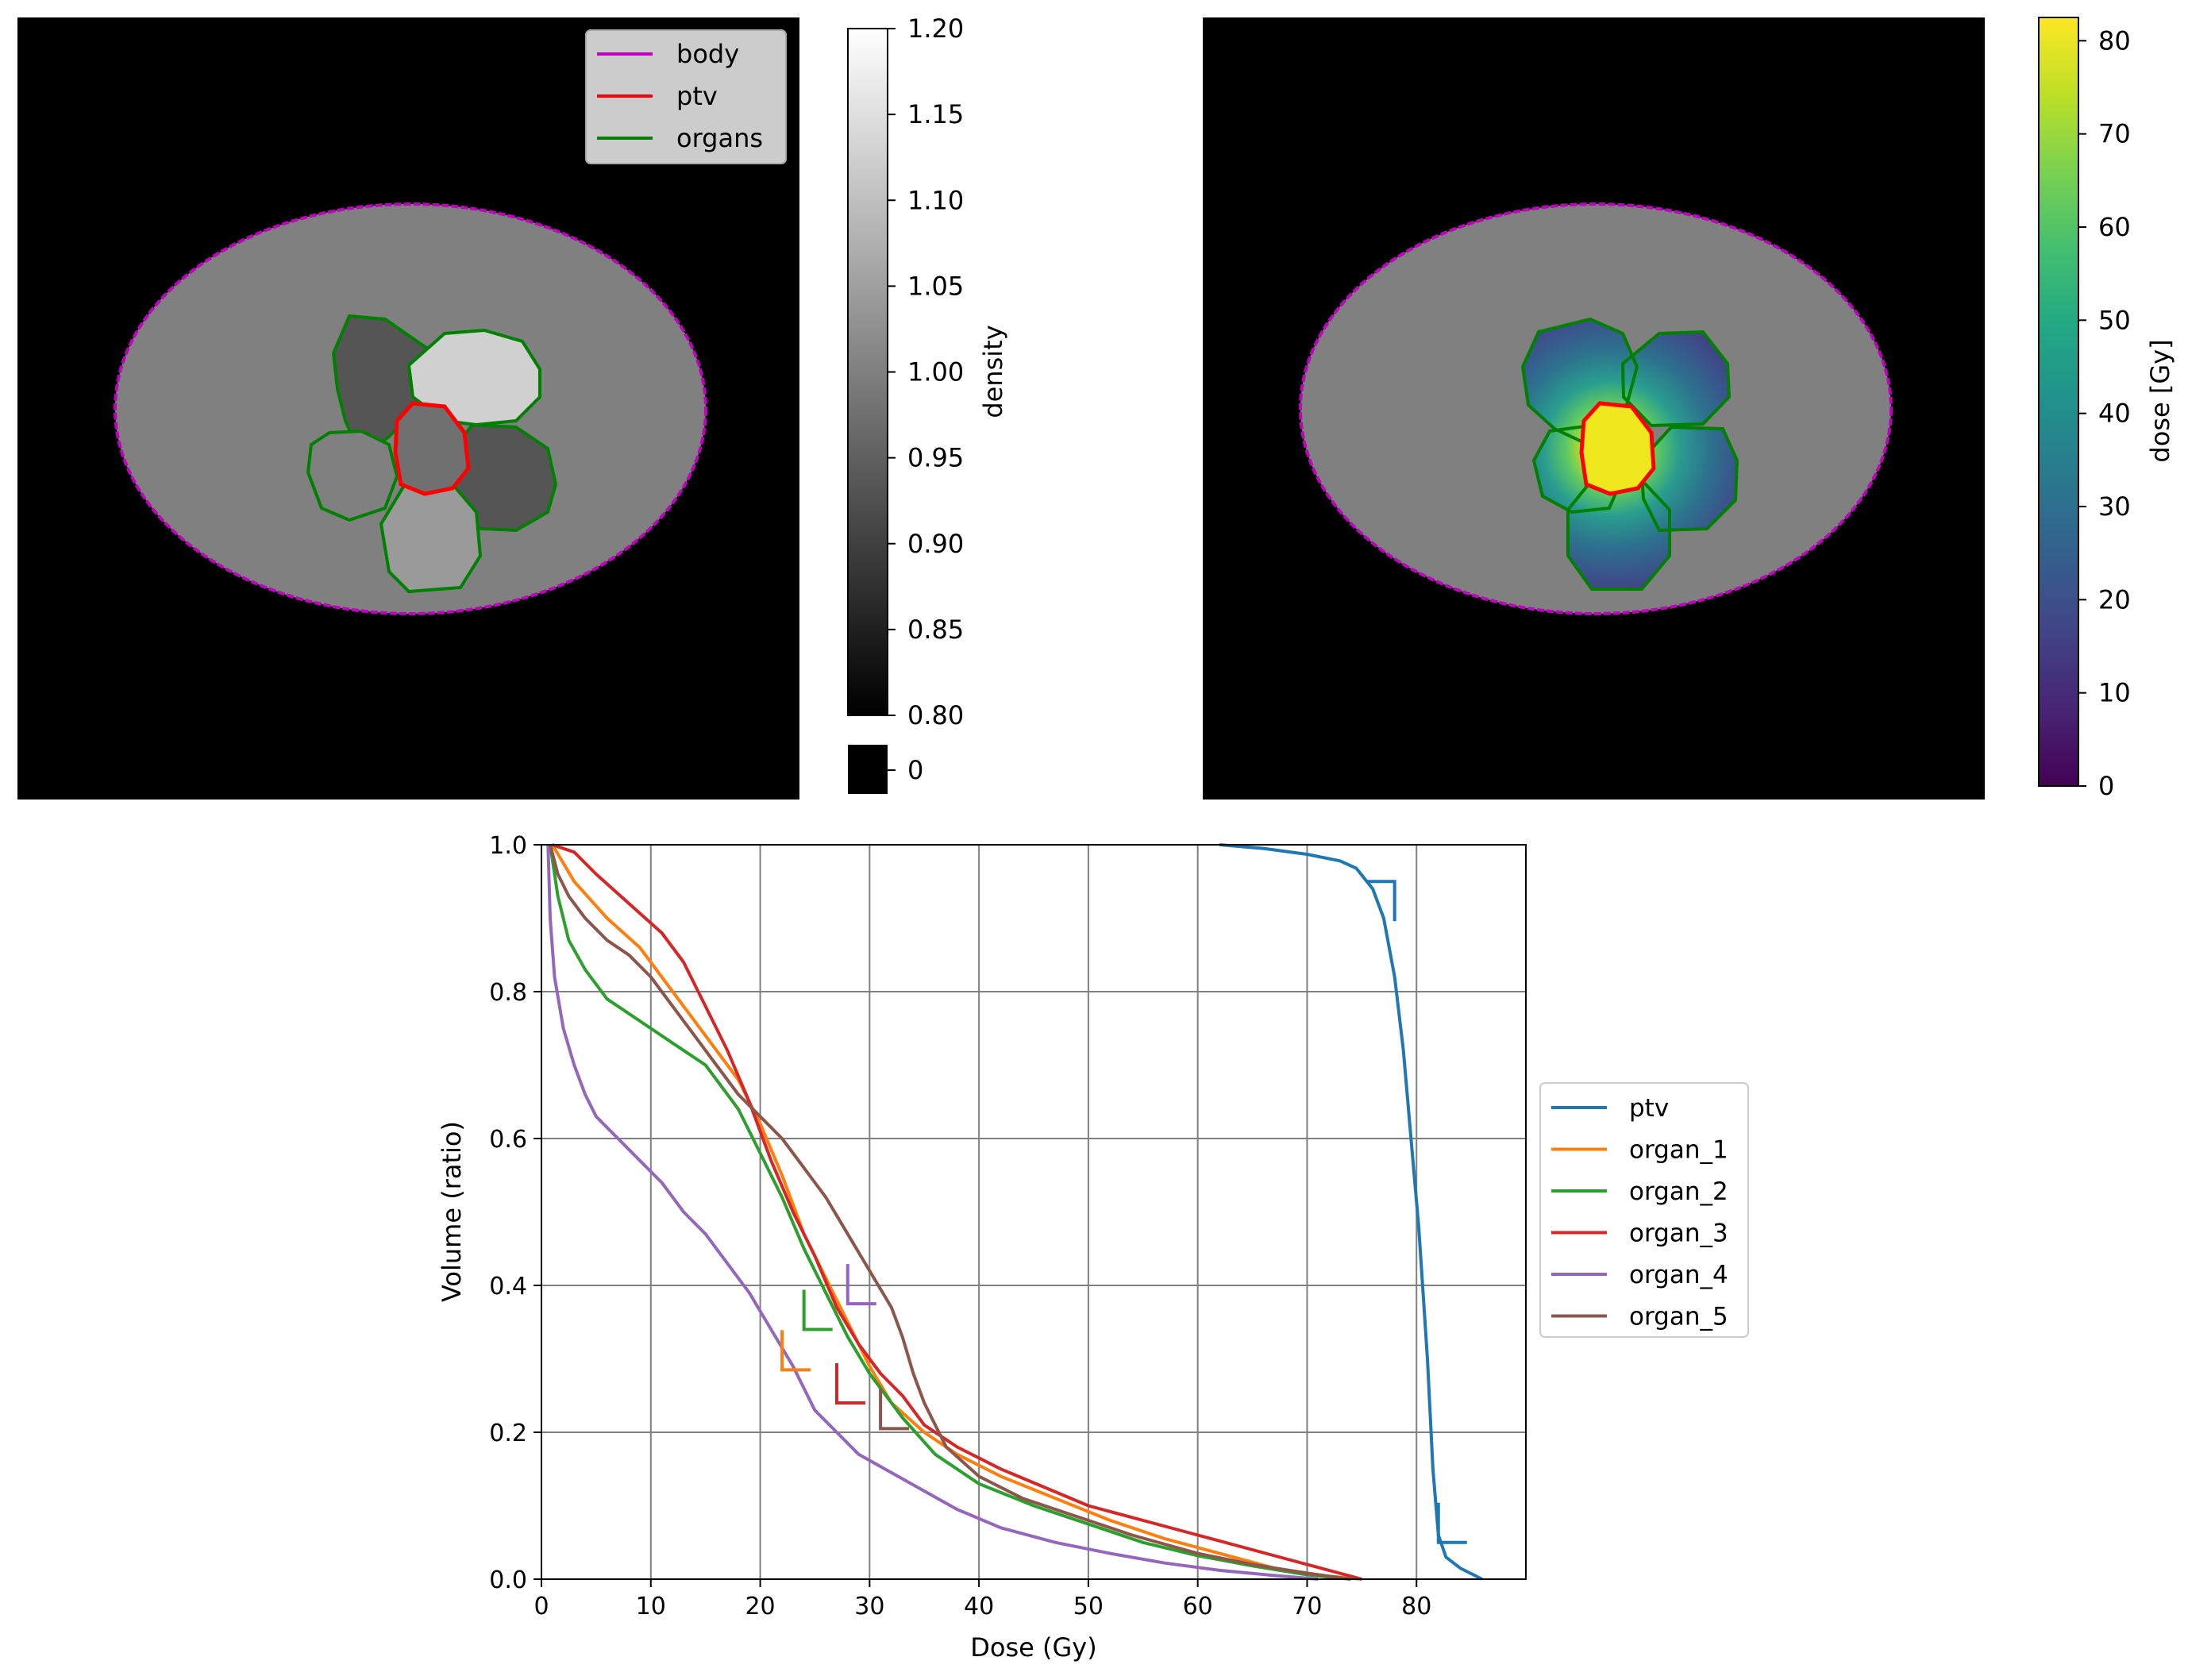  Describe the element at coordinates (697, 96) in the screenshot. I see `legend-label-ptv: ptv` at that location.